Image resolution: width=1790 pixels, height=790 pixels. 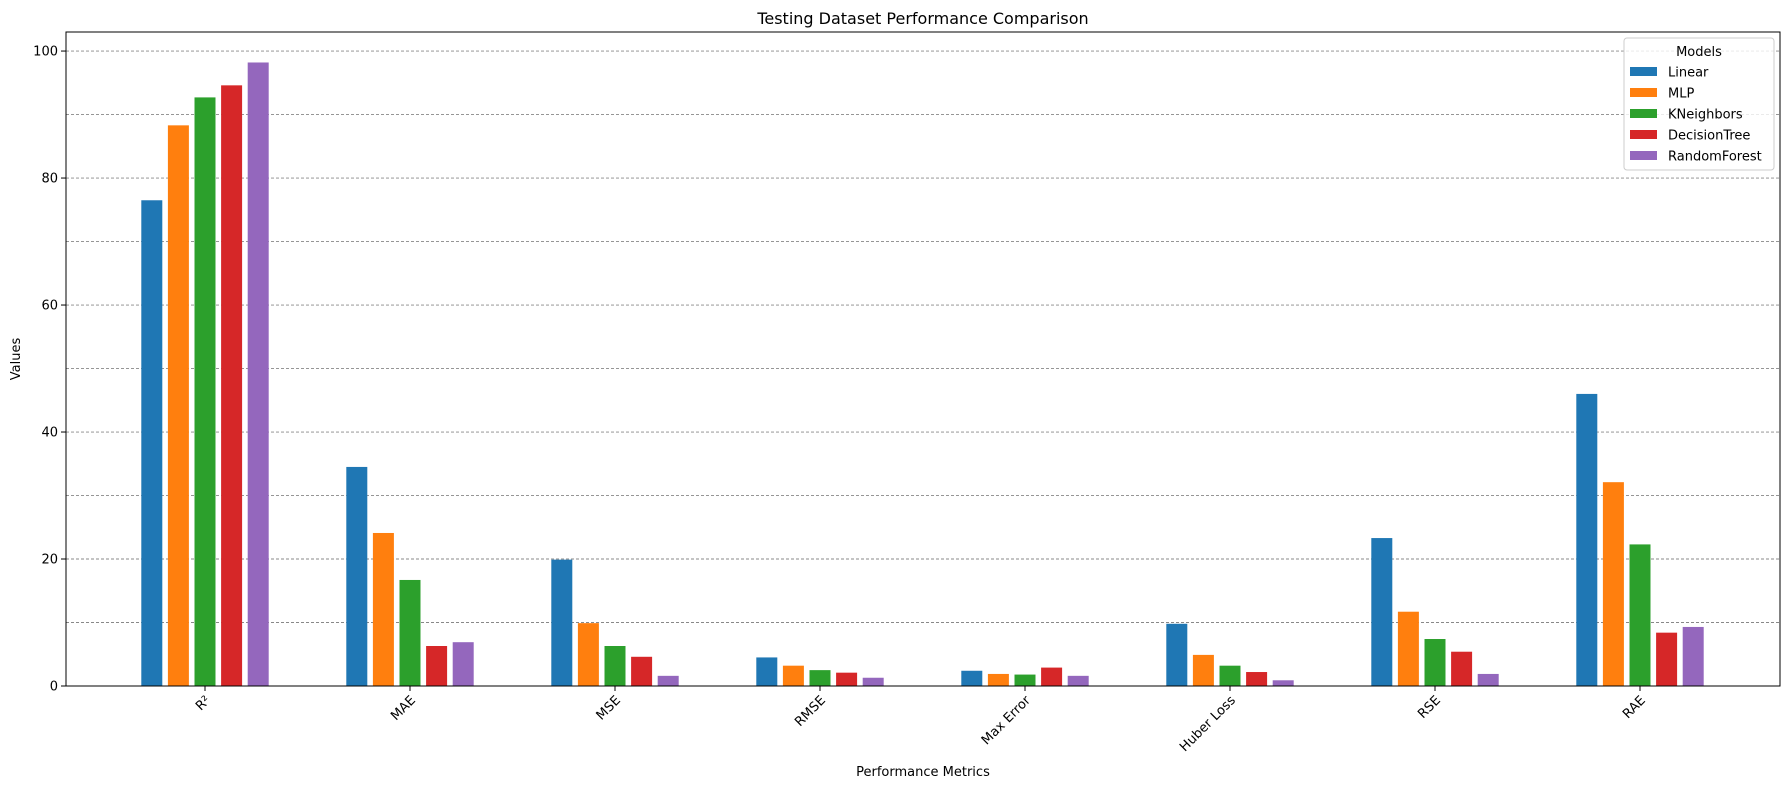 I want to click on legend-label-randomforest: RandomForest, so click(x=1715, y=157).